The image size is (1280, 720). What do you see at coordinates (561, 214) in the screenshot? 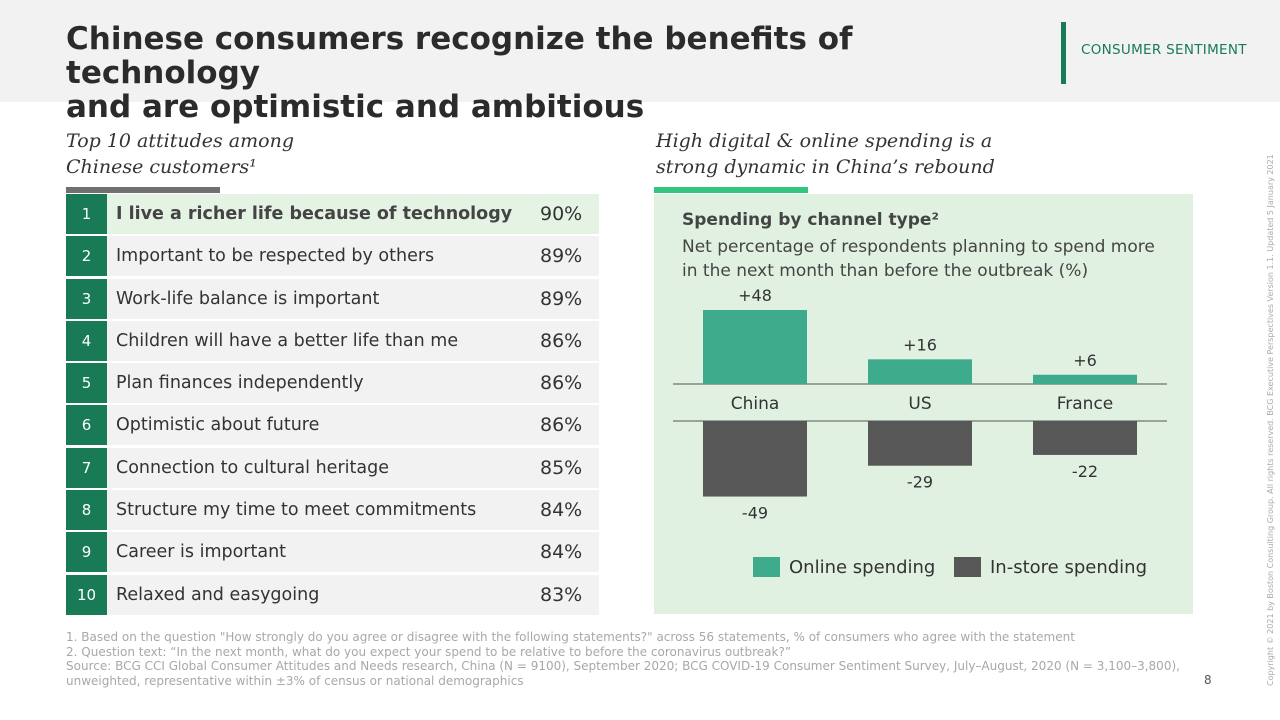
I see `attitude-percent: 90%` at bounding box center [561, 214].